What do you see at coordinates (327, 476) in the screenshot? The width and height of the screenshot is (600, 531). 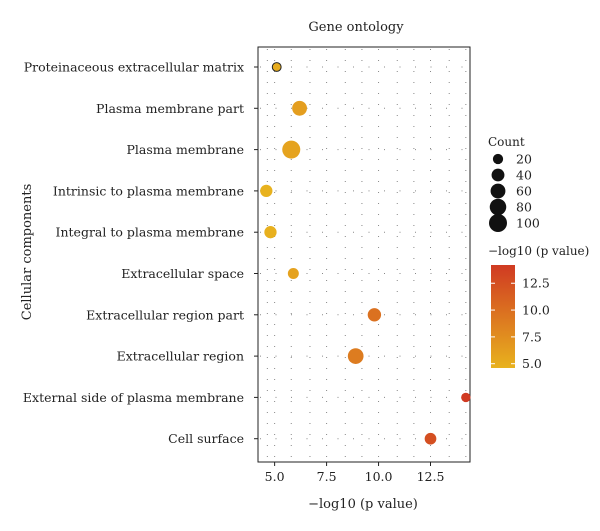 I see `x-tick-label: 7.5` at bounding box center [327, 476].